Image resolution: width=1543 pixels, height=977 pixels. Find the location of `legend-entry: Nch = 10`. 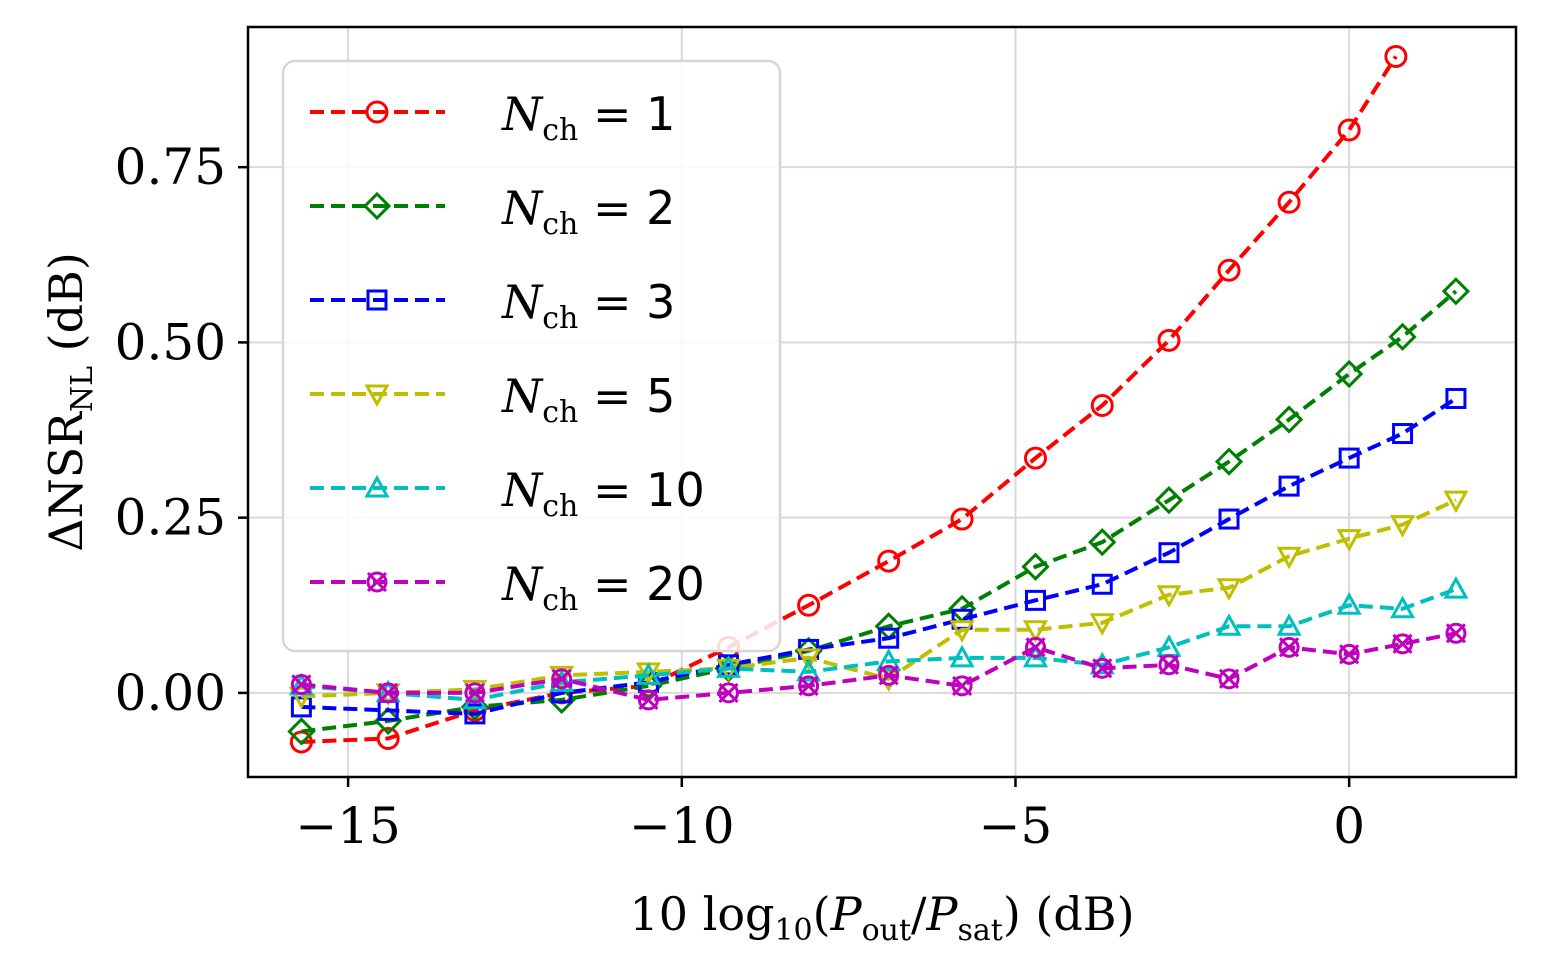

legend-entry: Nch = 10 is located at coordinates (507, 493).